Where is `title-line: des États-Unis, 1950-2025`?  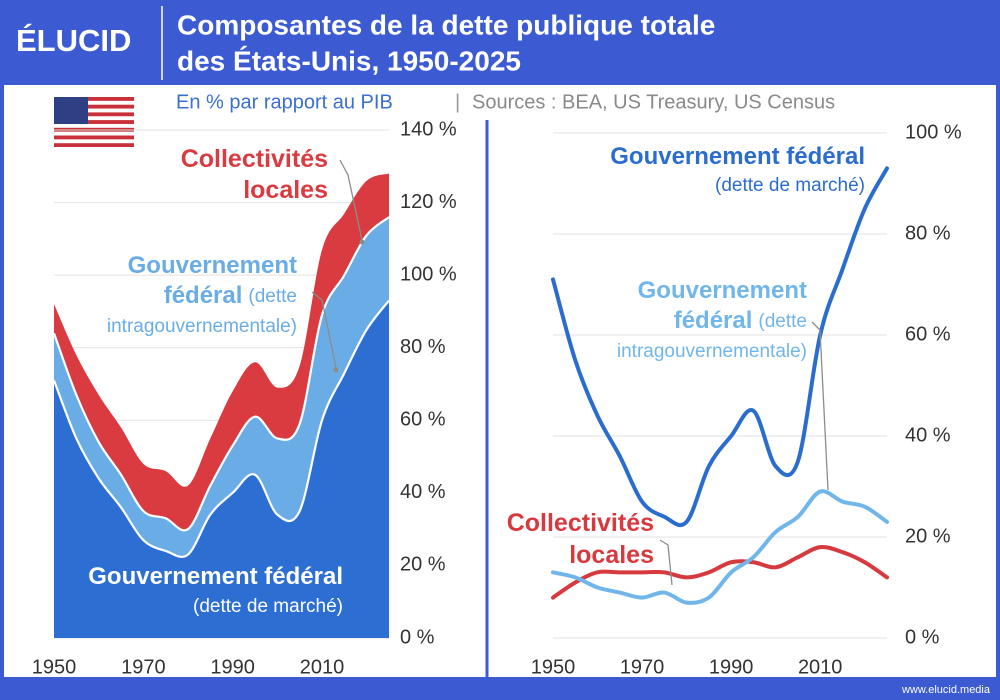
title-line: des États-Unis, 1950-2025 is located at coordinates (349, 60).